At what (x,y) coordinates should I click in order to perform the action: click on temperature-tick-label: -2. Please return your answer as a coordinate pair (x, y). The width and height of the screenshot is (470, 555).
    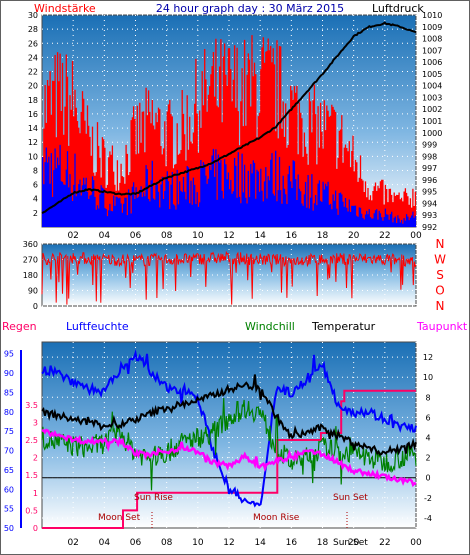
    Looking at the image, I should click on (428, 498).